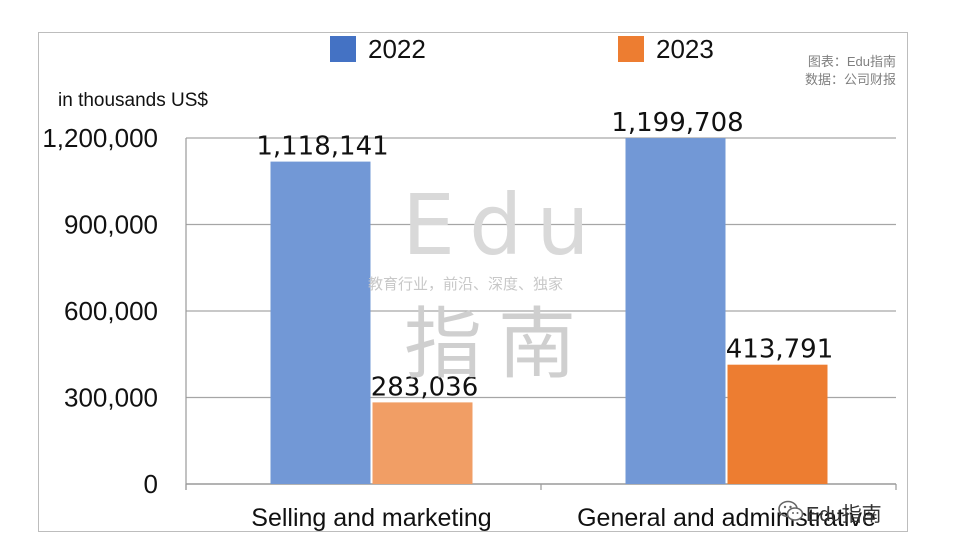  Describe the element at coordinates (631, 49) in the screenshot. I see `legend-swatch-2023` at that location.